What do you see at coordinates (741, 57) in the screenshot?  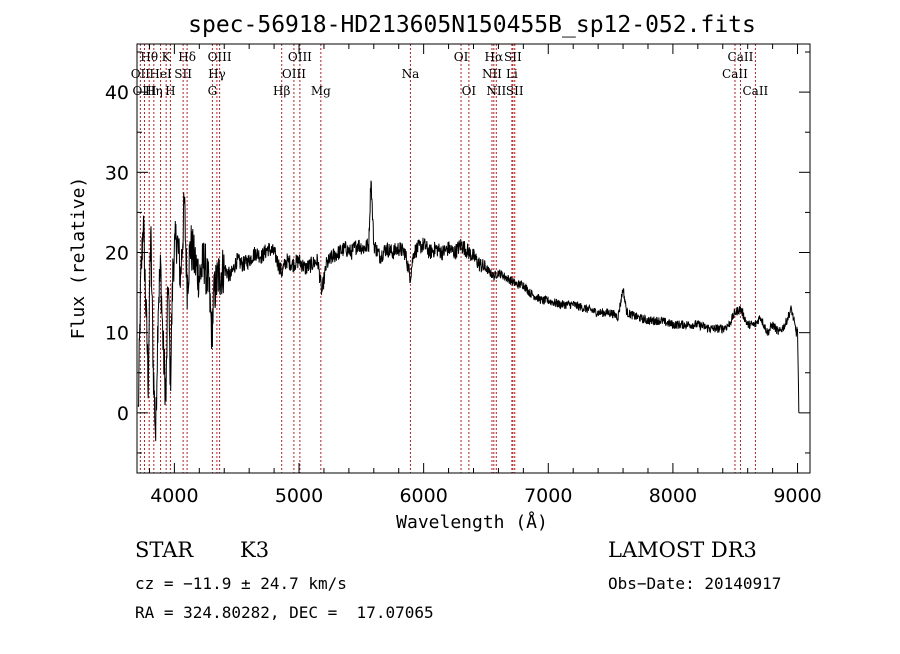 I see `line-label-26: CaII` at bounding box center [741, 57].